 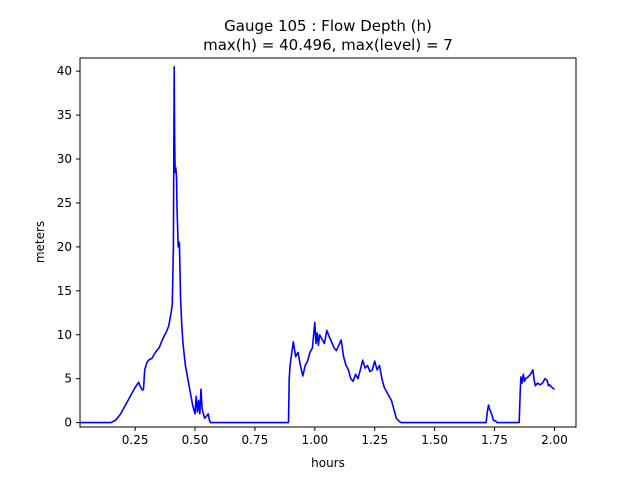 What do you see at coordinates (64, 115) in the screenshot?
I see `y-tick-label: 35` at bounding box center [64, 115].